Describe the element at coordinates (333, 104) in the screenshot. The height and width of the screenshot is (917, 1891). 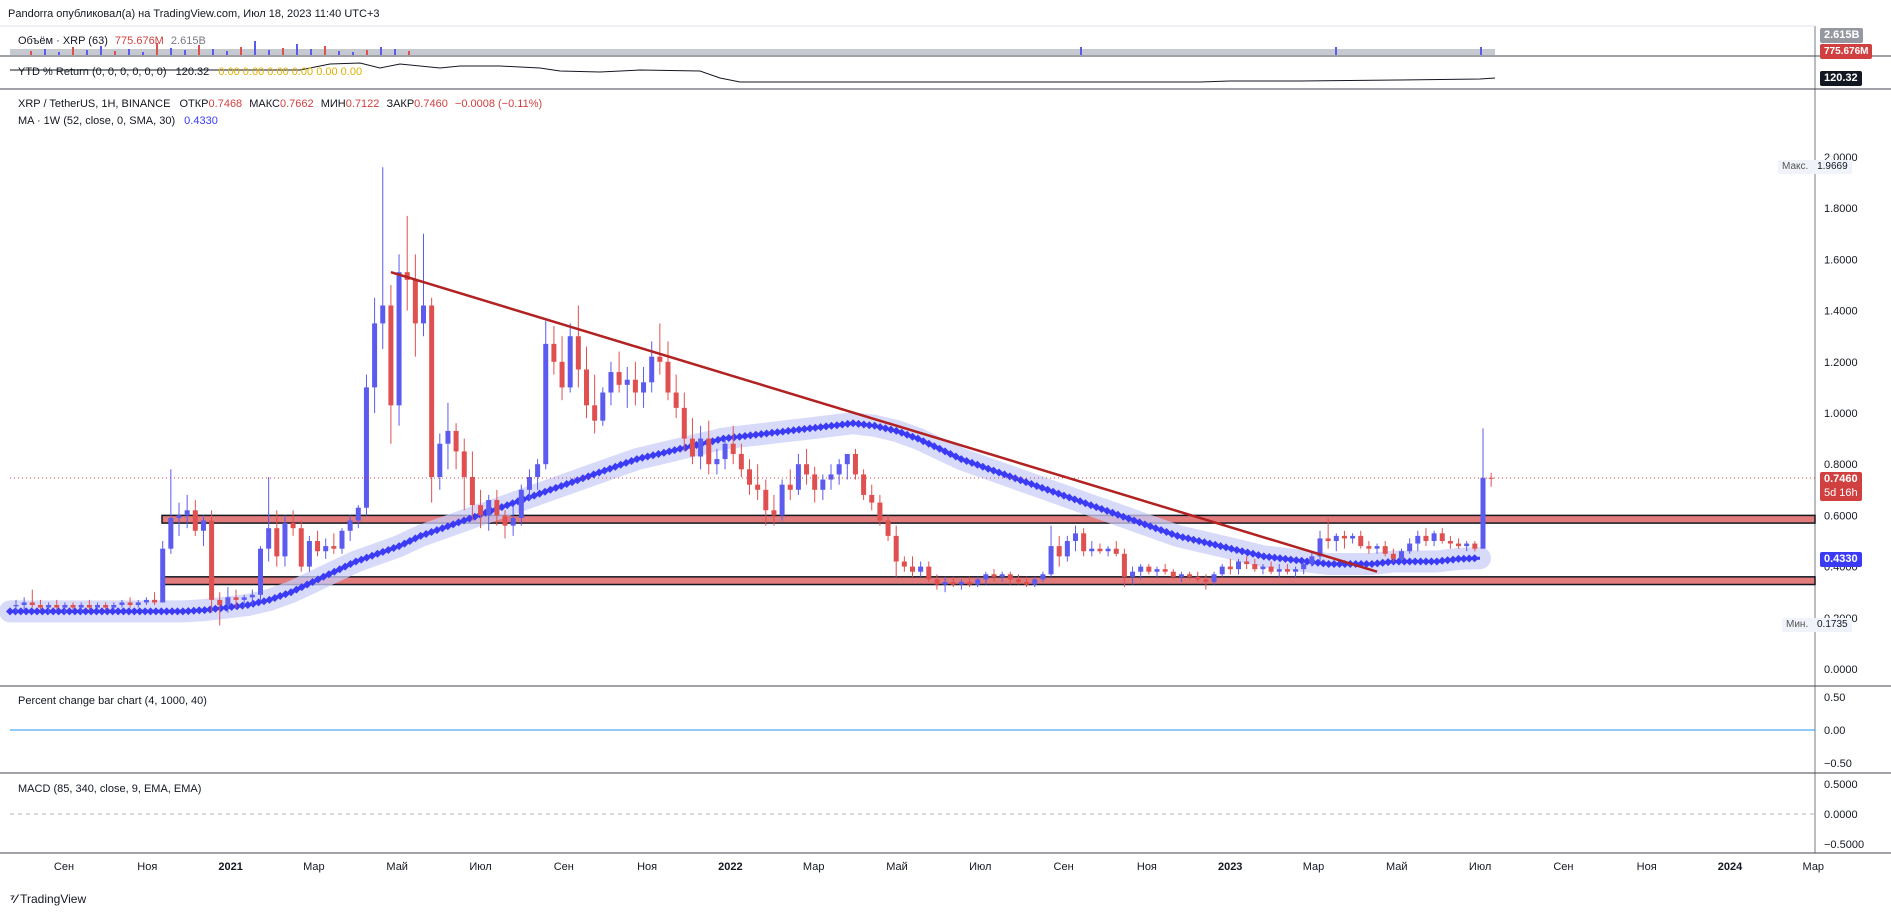
I see `low-label: МИН` at that location.